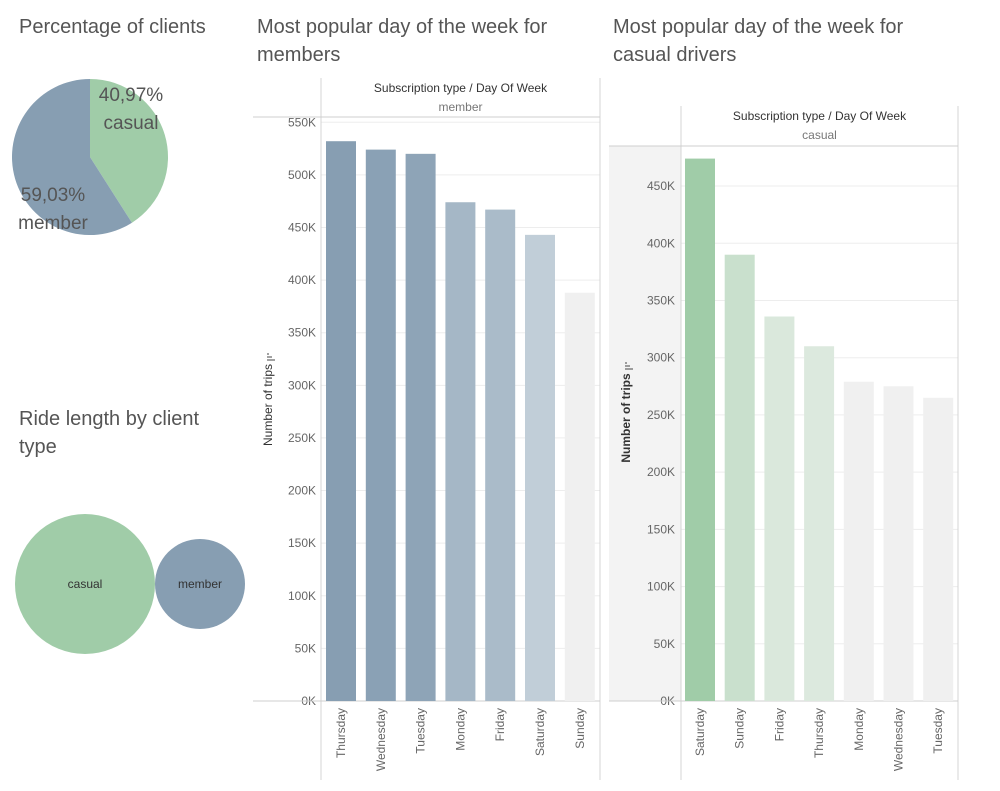 This screenshot has height=791, width=1000. What do you see at coordinates (302, 175) in the screenshot?
I see `y-tick-label: 500K` at bounding box center [302, 175].